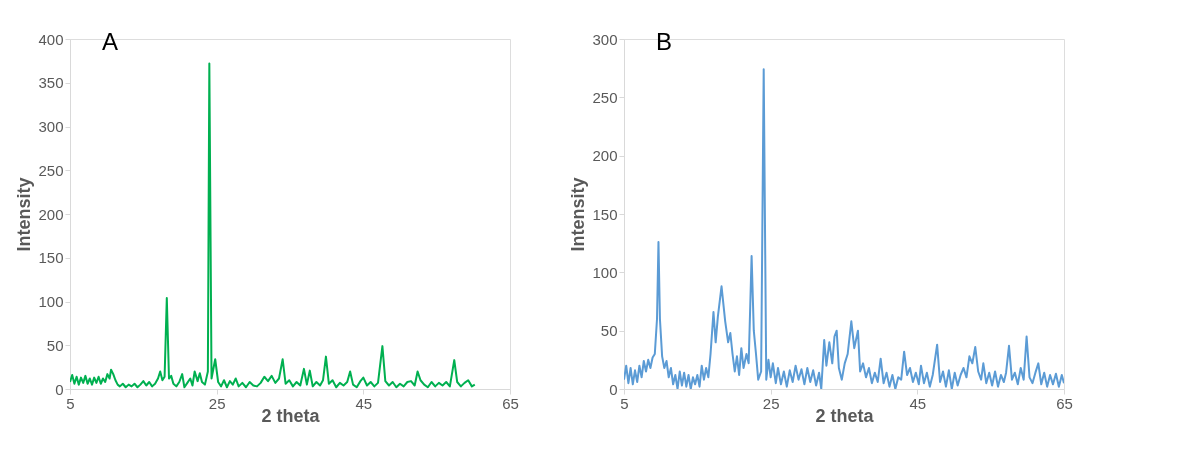 The image size is (1188, 475). Describe the element at coordinates (51, 39) in the screenshot. I see `y-tick-label: 400` at that location.